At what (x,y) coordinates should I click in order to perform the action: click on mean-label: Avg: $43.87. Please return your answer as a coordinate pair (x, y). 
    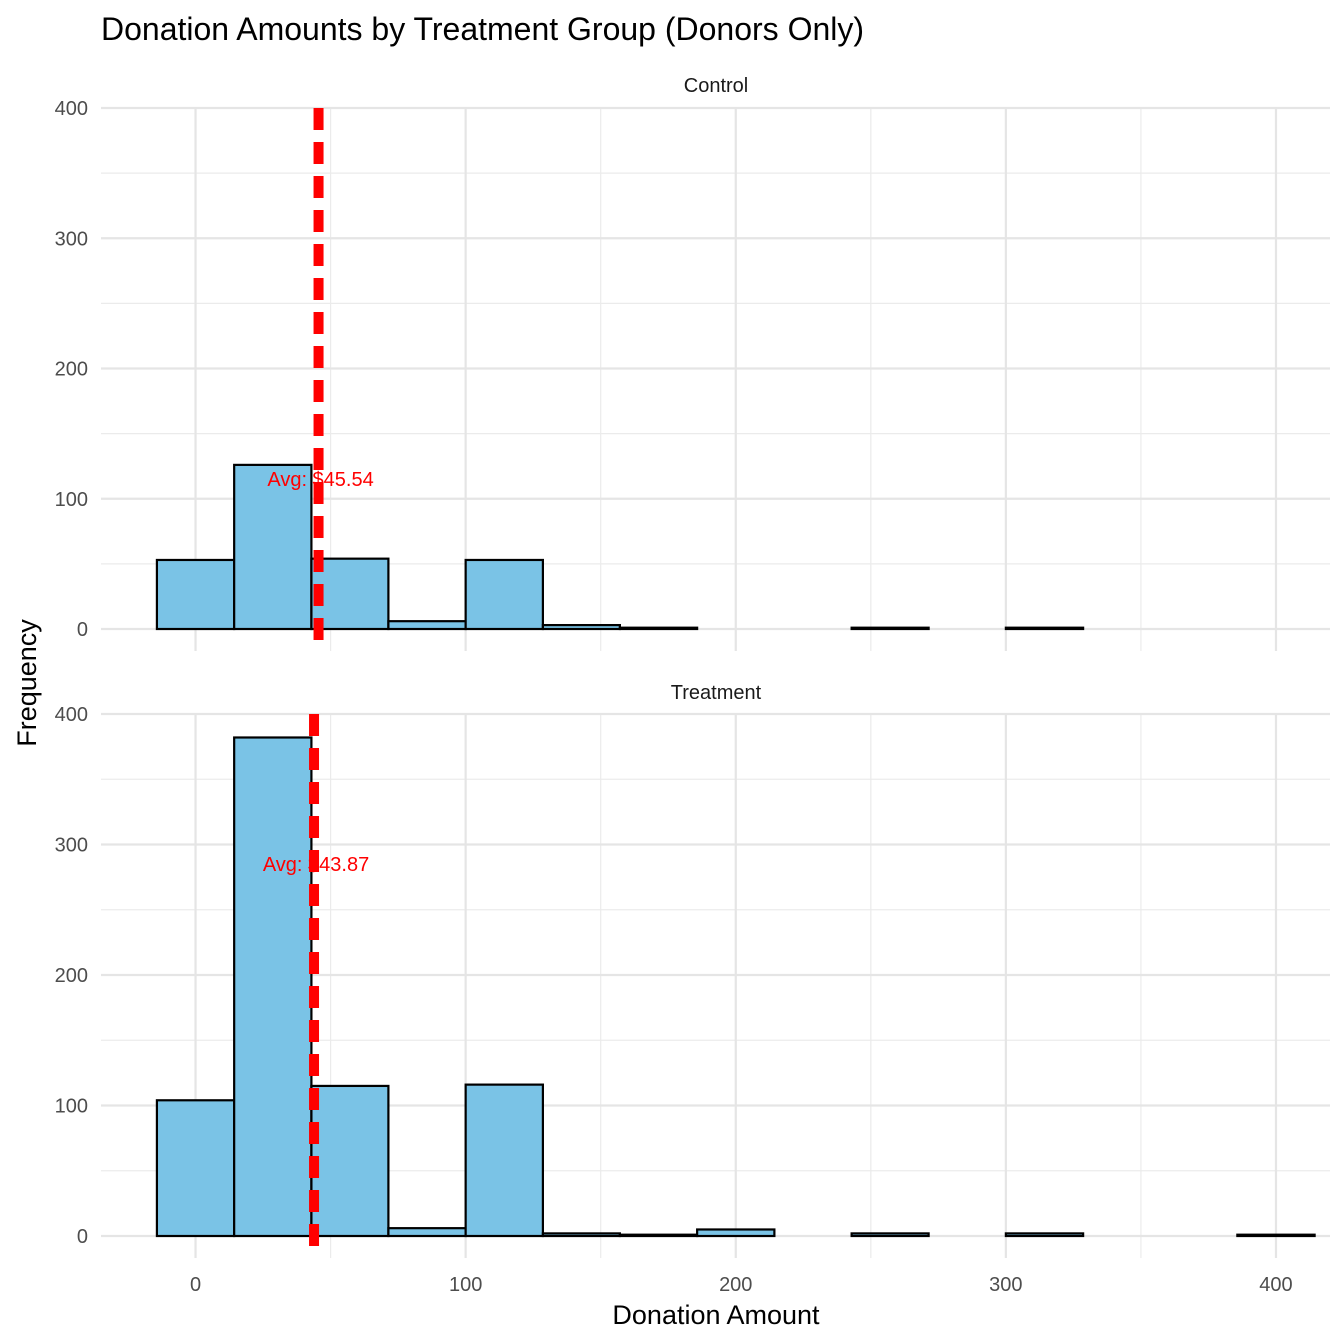
    Looking at the image, I should click on (316, 865).